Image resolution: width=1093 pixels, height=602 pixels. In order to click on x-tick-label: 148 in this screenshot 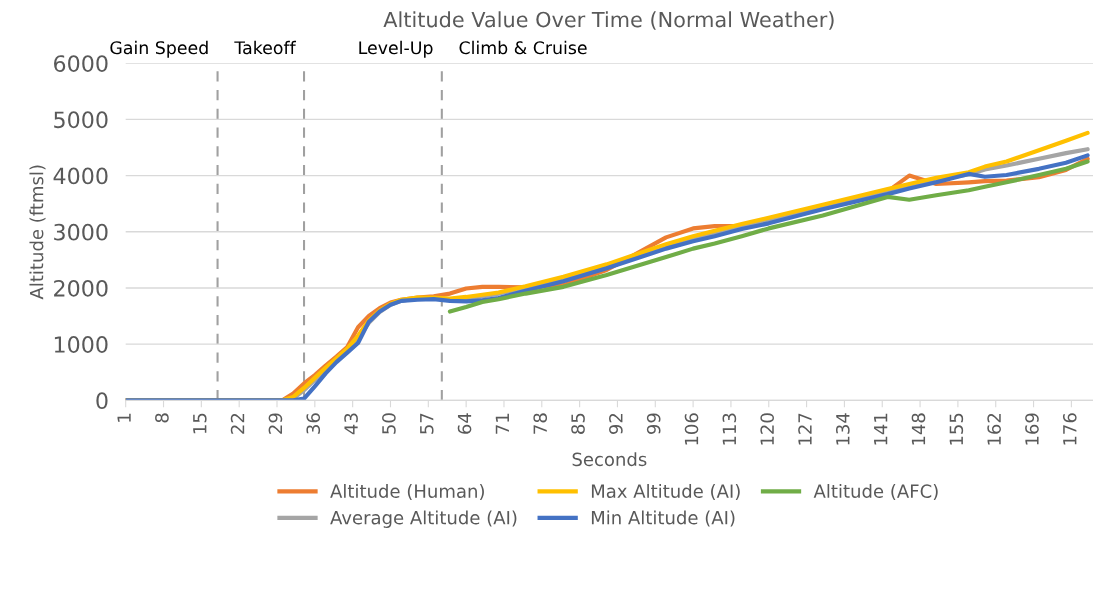, I will do `click(918, 429)`.